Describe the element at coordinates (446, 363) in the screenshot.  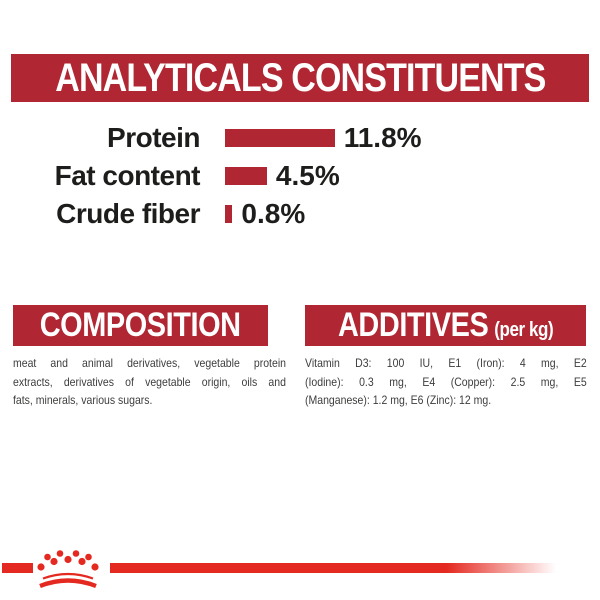
I see `additives-line: Vitamin D3: 100 IU, E1 (Iron): 4 mg, E2` at that location.